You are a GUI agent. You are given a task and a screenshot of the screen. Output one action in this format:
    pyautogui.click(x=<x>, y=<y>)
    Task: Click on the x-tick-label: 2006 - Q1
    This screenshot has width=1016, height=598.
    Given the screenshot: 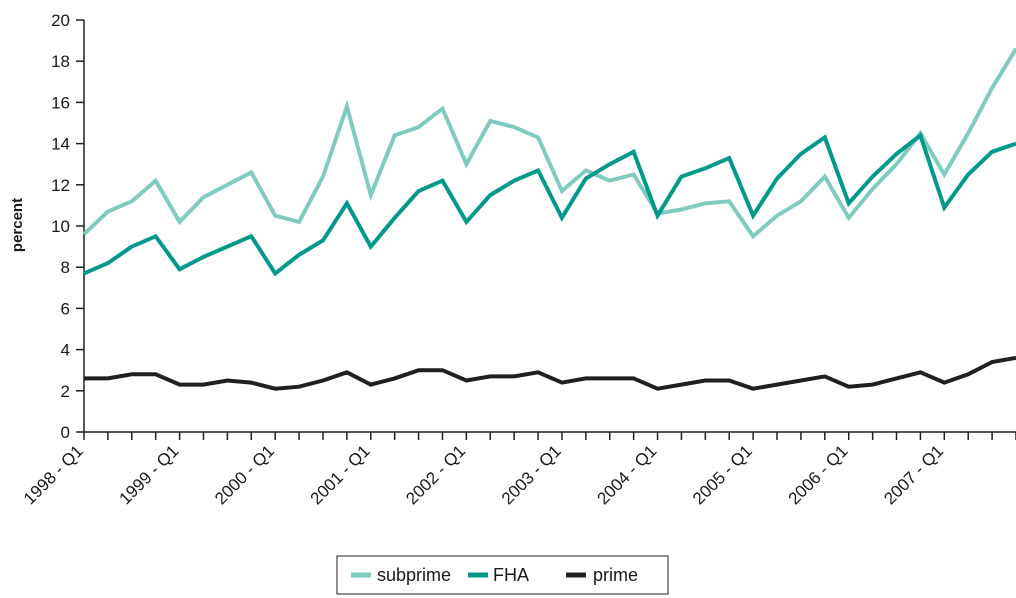 What is the action you would take?
    pyautogui.click(x=818, y=474)
    